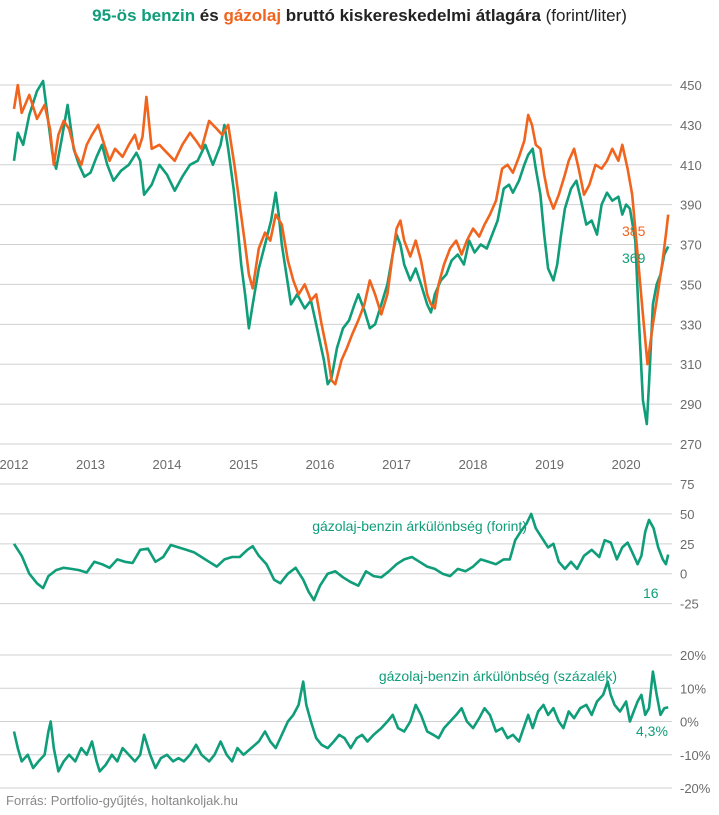 Image resolution: width=719 pixels, height=815 pixels. Describe the element at coordinates (691, 125) in the screenshot. I see `y-tick-label: 430` at that location.